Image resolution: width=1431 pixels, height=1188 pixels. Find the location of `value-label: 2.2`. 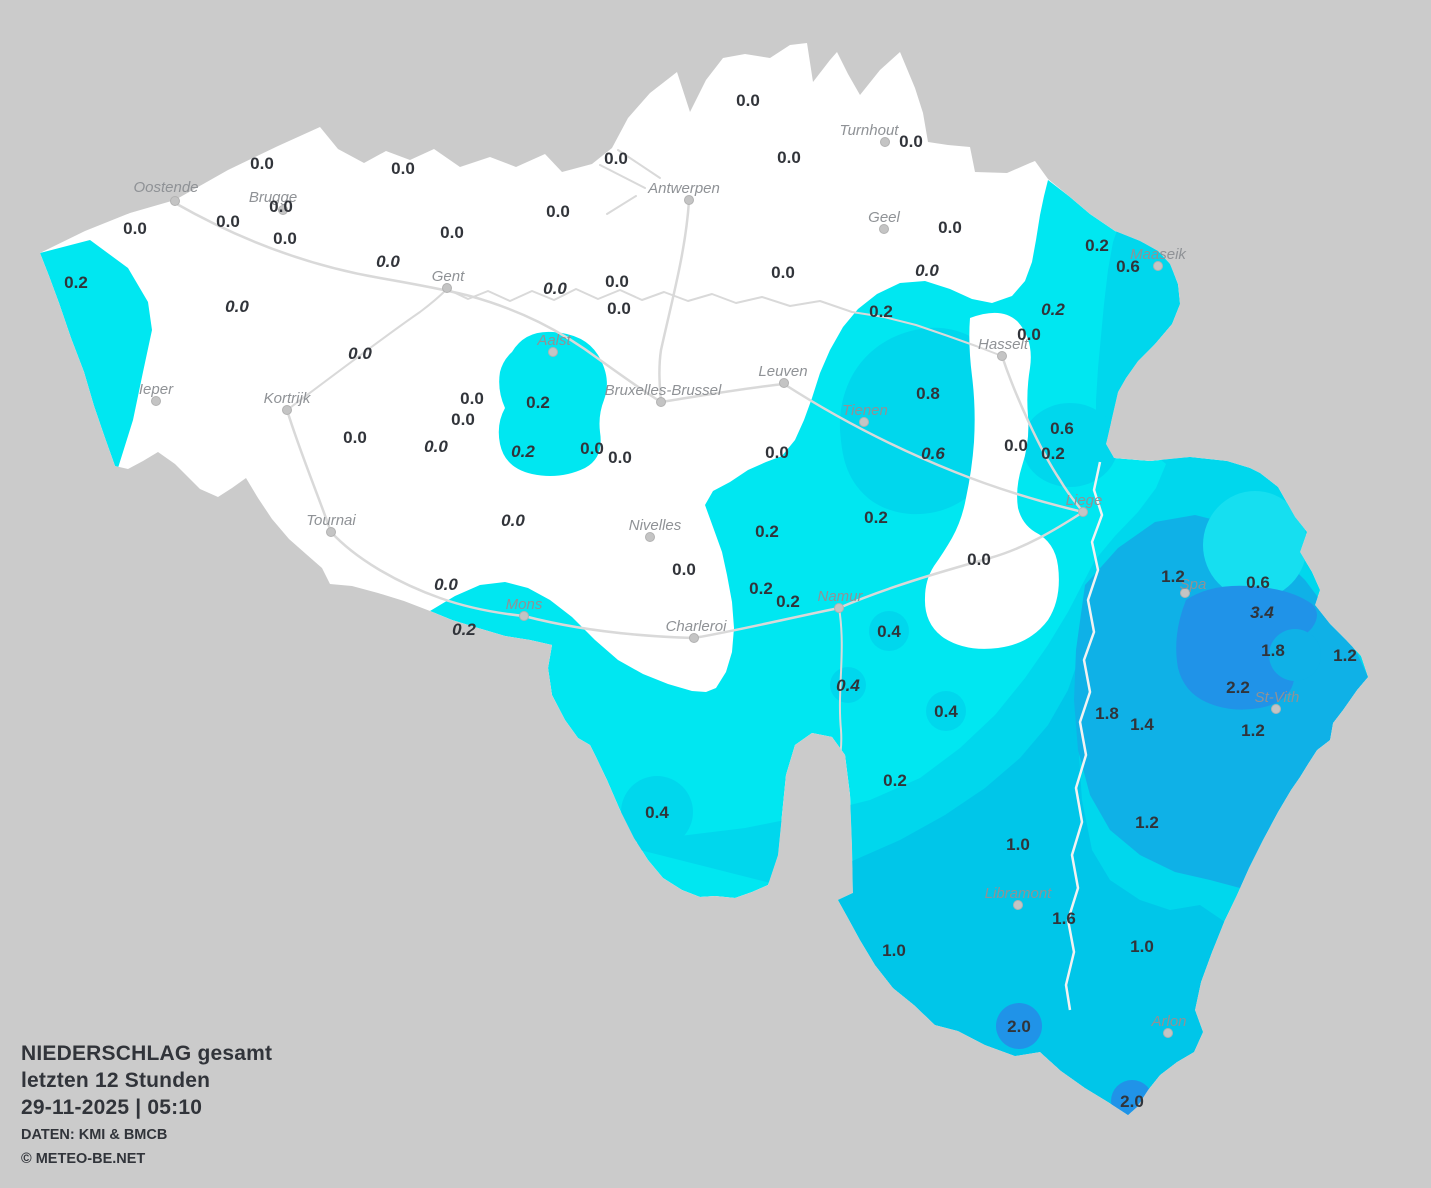

value-label: 2.2 is located at coordinates (1238, 687).